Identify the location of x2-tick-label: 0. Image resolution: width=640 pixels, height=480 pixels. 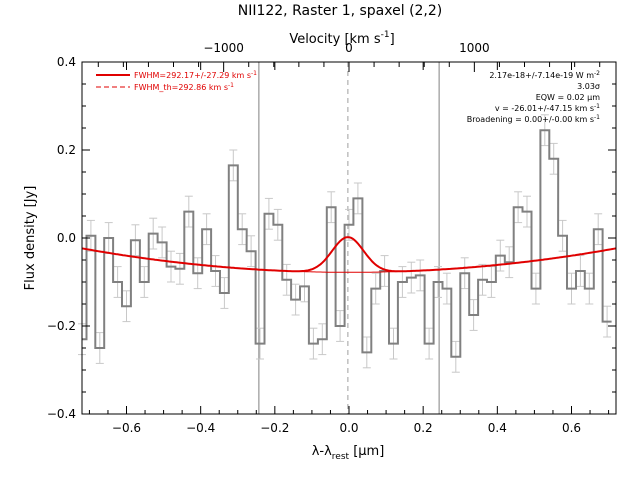
(349, 48).